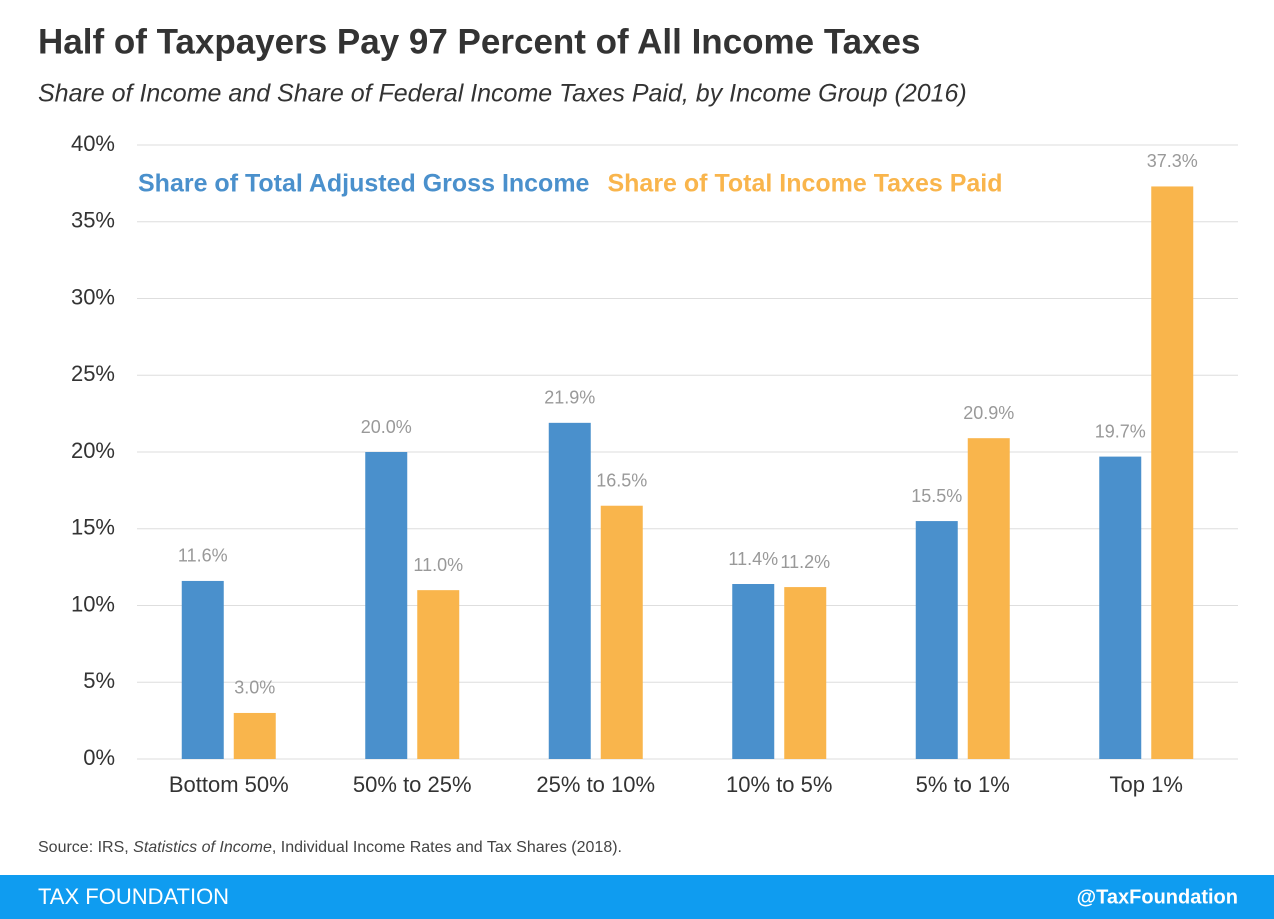 The height and width of the screenshot is (919, 1274). Describe the element at coordinates (93, 296) in the screenshot. I see `y-tick-label: 30%` at that location.